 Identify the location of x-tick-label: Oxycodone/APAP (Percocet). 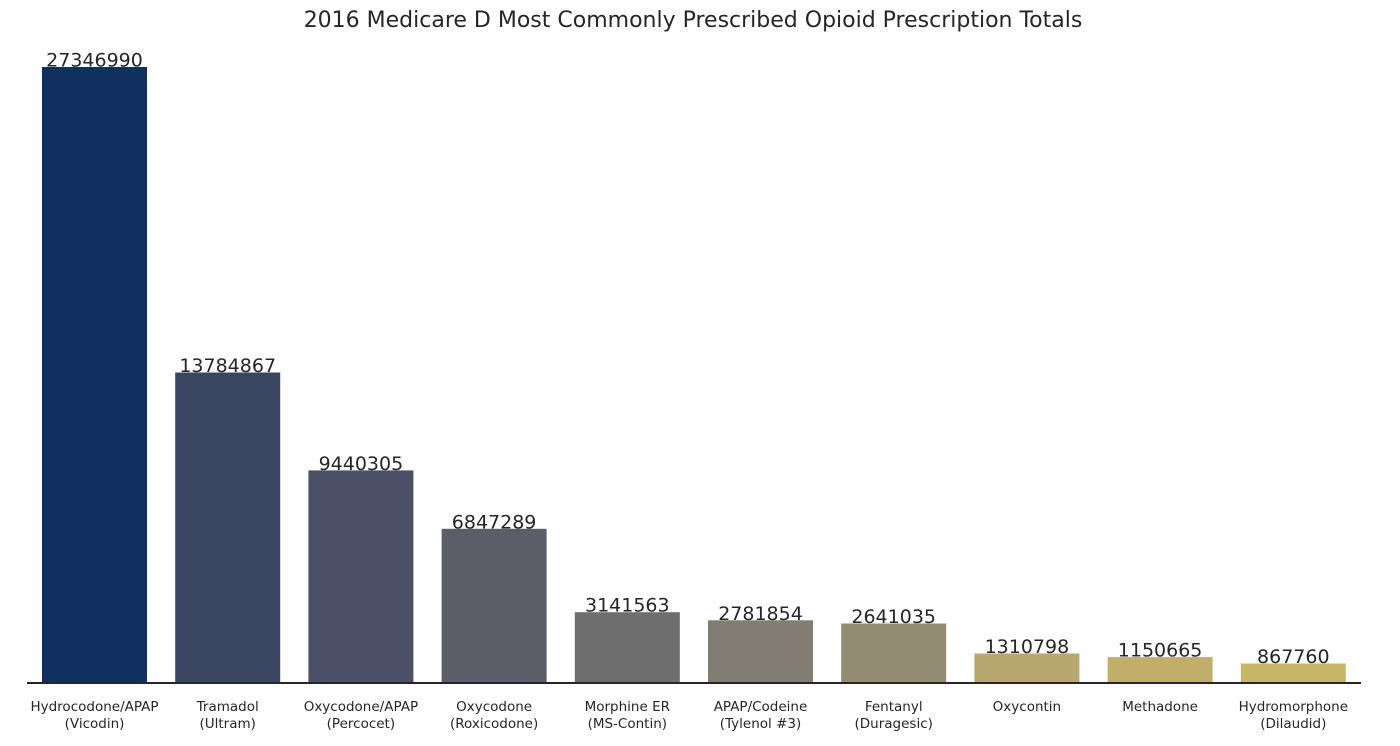
(361, 715).